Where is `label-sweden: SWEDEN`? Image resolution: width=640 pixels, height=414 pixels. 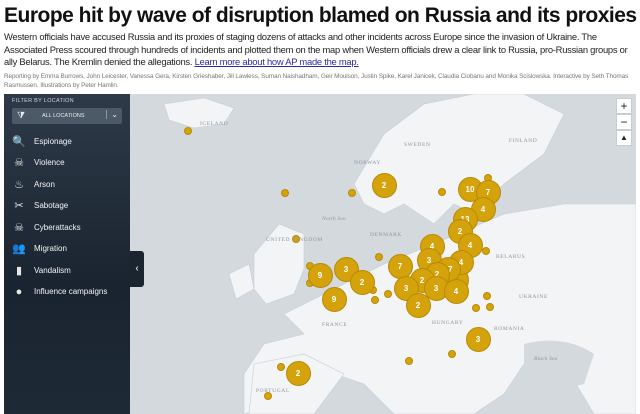
label-sweden: SWEDEN is located at coordinates (417, 144).